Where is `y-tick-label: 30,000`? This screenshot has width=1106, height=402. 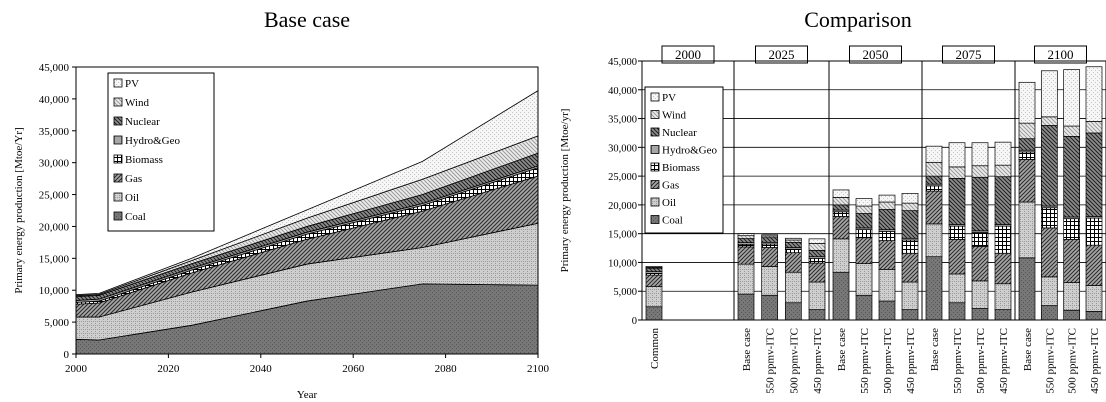
y-tick-label: 30,000 is located at coordinates (54, 164).